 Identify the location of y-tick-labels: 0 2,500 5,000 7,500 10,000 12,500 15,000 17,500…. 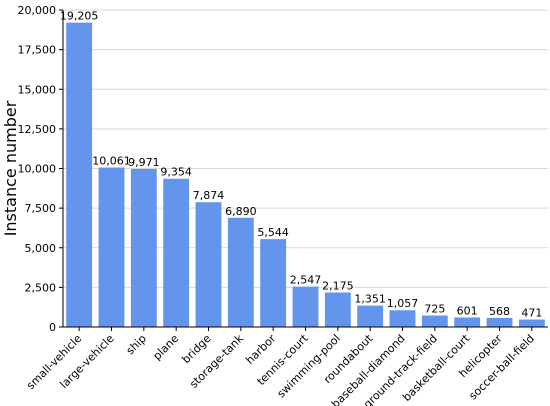
(37, 169).